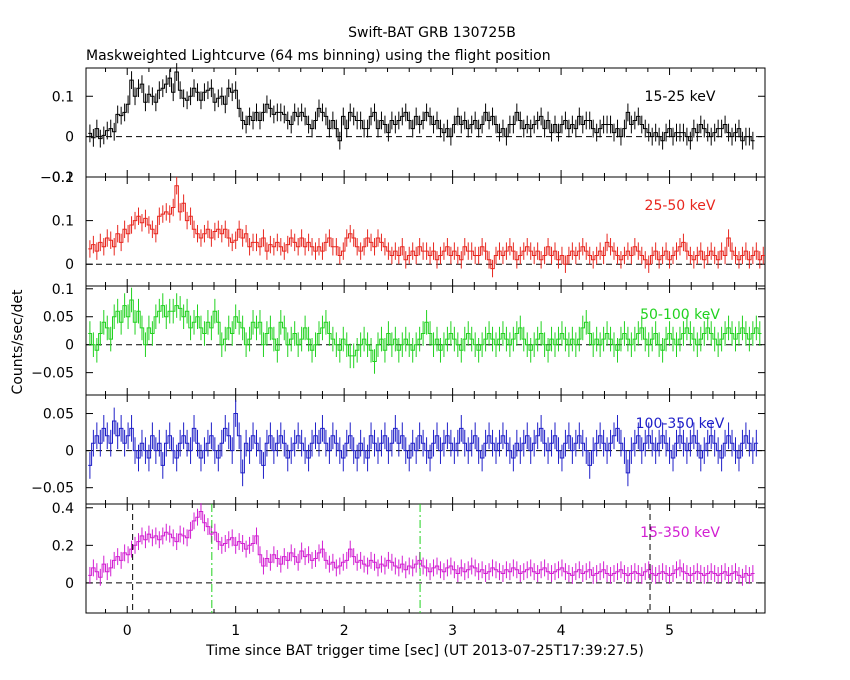 This screenshot has width=850, height=680. What do you see at coordinates (680, 97) in the screenshot?
I see `band-label: 15-25 keV` at bounding box center [680, 97].